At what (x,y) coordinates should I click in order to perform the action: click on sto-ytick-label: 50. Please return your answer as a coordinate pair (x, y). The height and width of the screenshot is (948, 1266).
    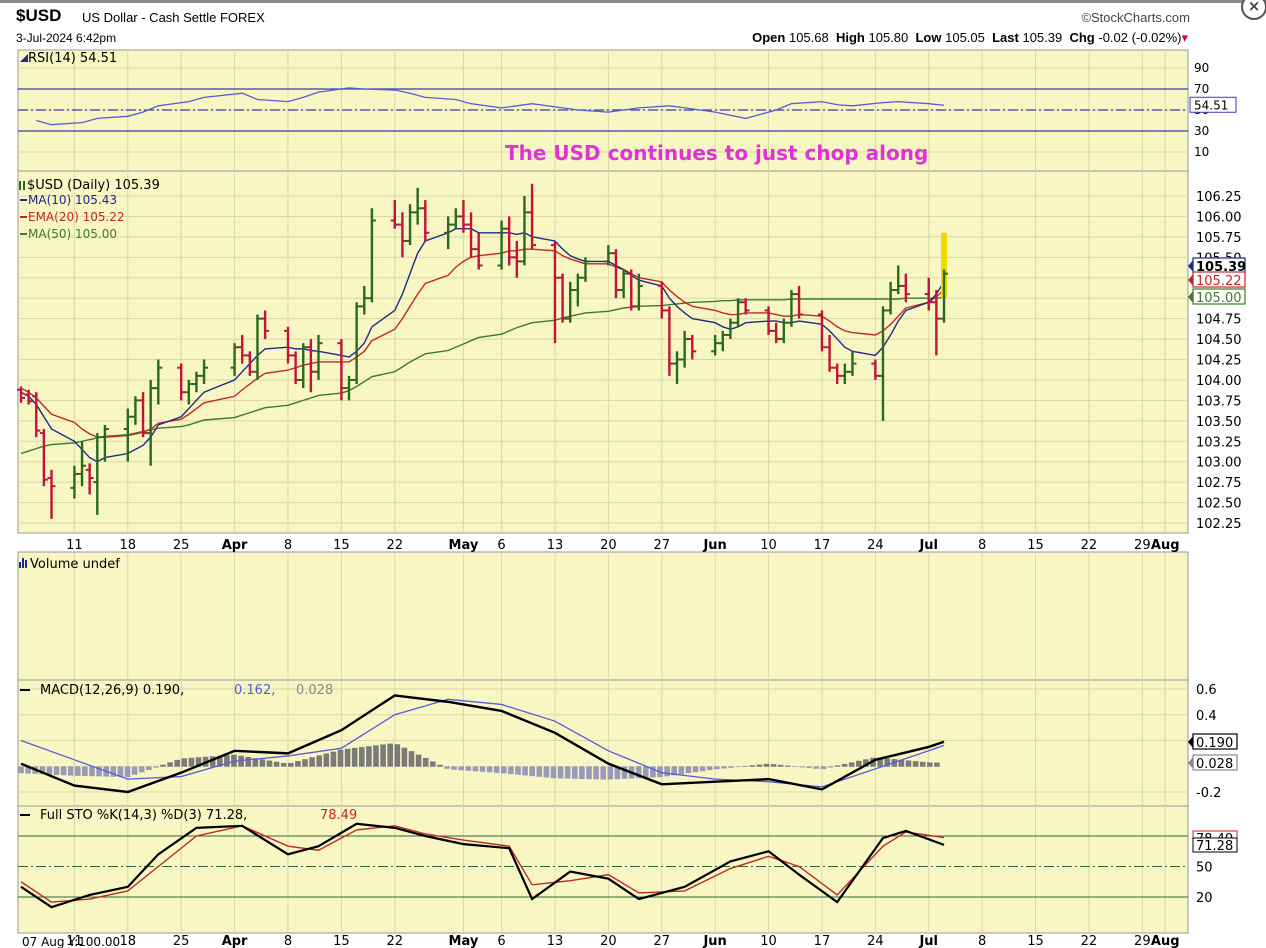
    Looking at the image, I should click on (1204, 868).